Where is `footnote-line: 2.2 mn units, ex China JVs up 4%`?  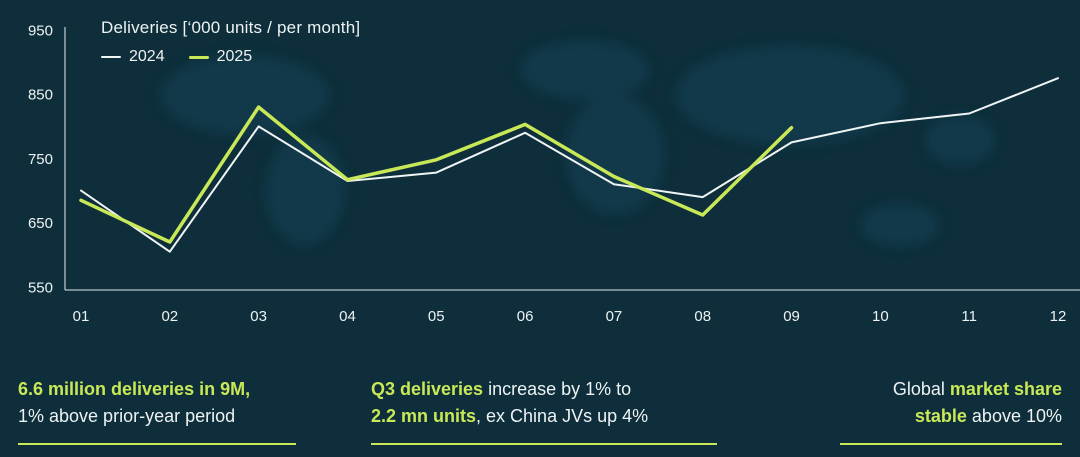 footnote-line: 2.2 mn units, ex China JVs up 4% is located at coordinates (544, 416).